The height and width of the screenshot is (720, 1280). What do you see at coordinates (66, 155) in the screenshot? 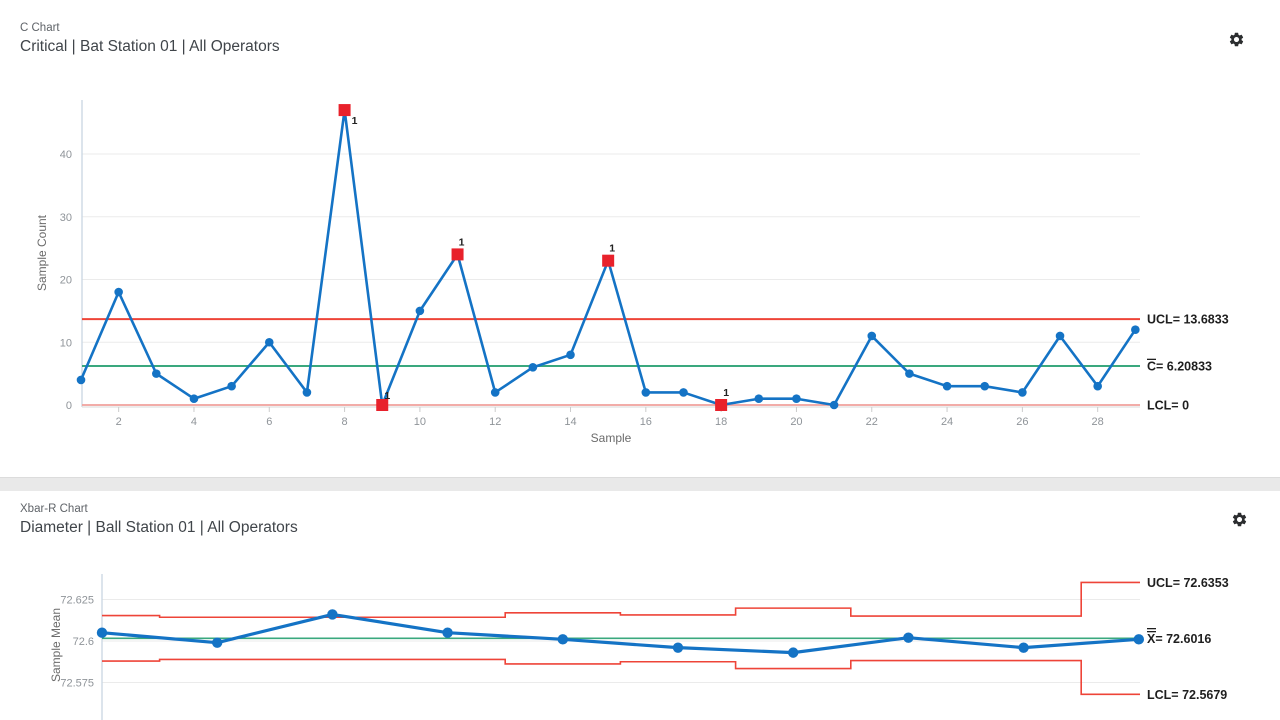
I see `y-tick-label: 40` at bounding box center [66, 155].